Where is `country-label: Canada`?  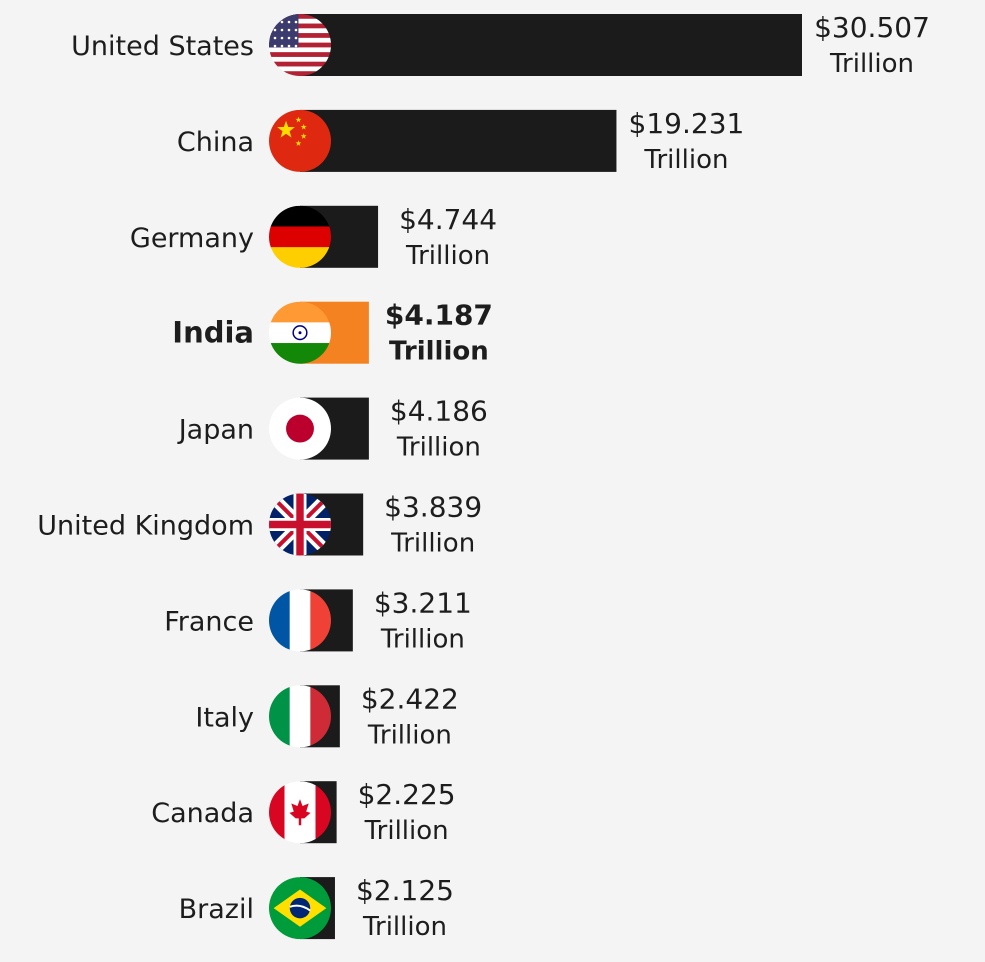
country-label: Canada is located at coordinates (202, 813).